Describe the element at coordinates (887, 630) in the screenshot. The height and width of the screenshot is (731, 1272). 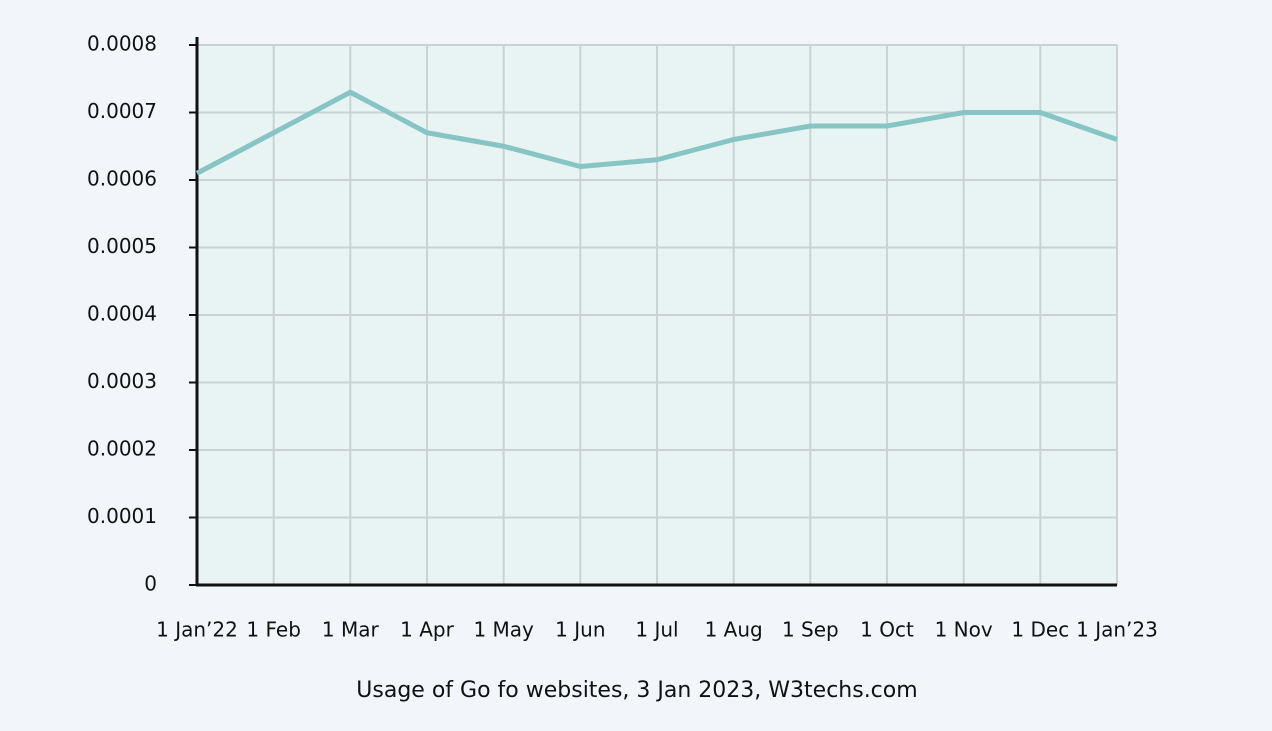
I see `x-tick-label: 1 Oct` at that location.